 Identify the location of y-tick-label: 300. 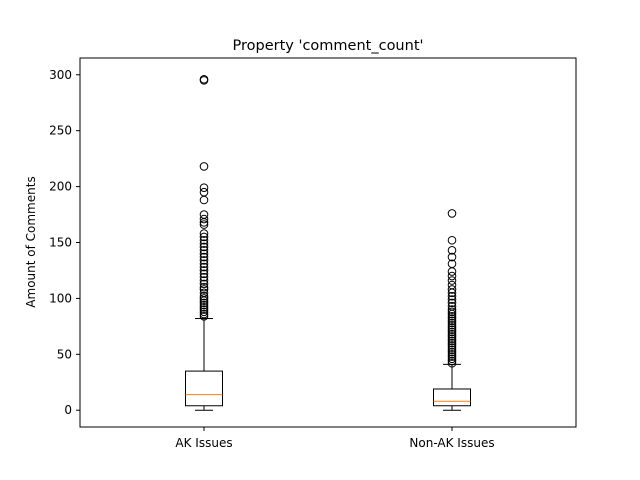
(60, 75).